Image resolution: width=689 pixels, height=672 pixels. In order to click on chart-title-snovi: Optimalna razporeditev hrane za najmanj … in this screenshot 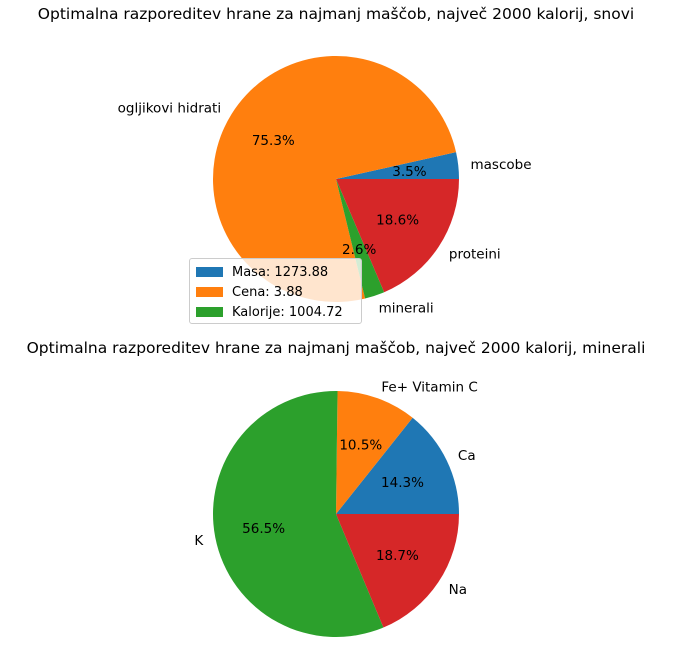, I will do `click(336, 14)`.